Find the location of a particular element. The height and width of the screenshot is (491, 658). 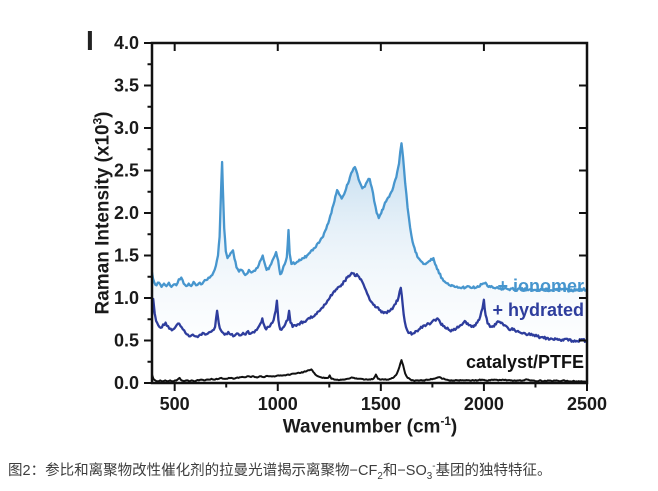

y-tick-label: 3.5 is located at coordinates (126, 86).